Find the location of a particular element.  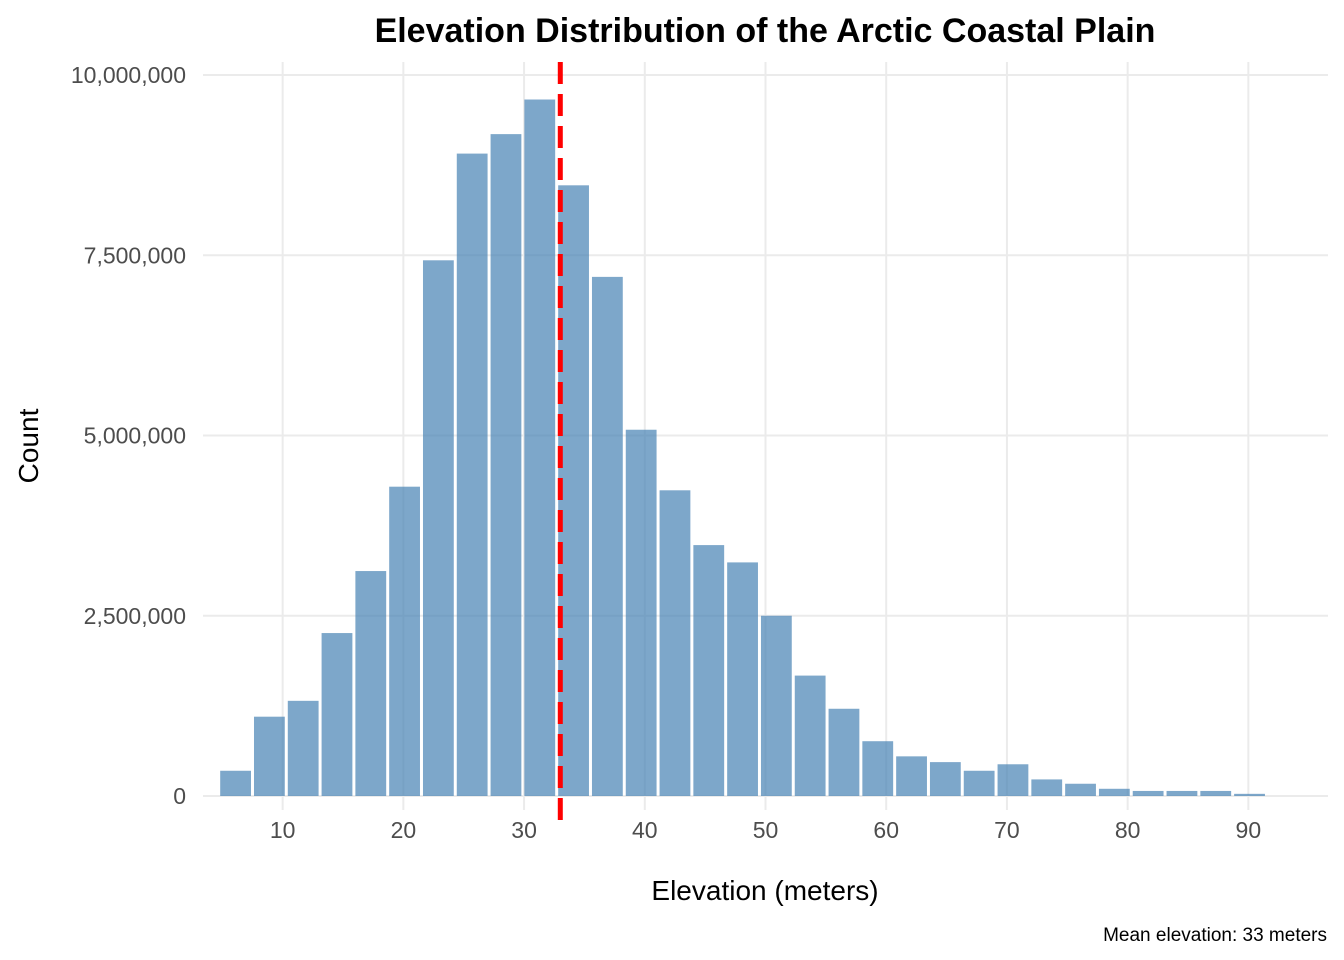

x-tick-label: 50 is located at coordinates (766, 830).